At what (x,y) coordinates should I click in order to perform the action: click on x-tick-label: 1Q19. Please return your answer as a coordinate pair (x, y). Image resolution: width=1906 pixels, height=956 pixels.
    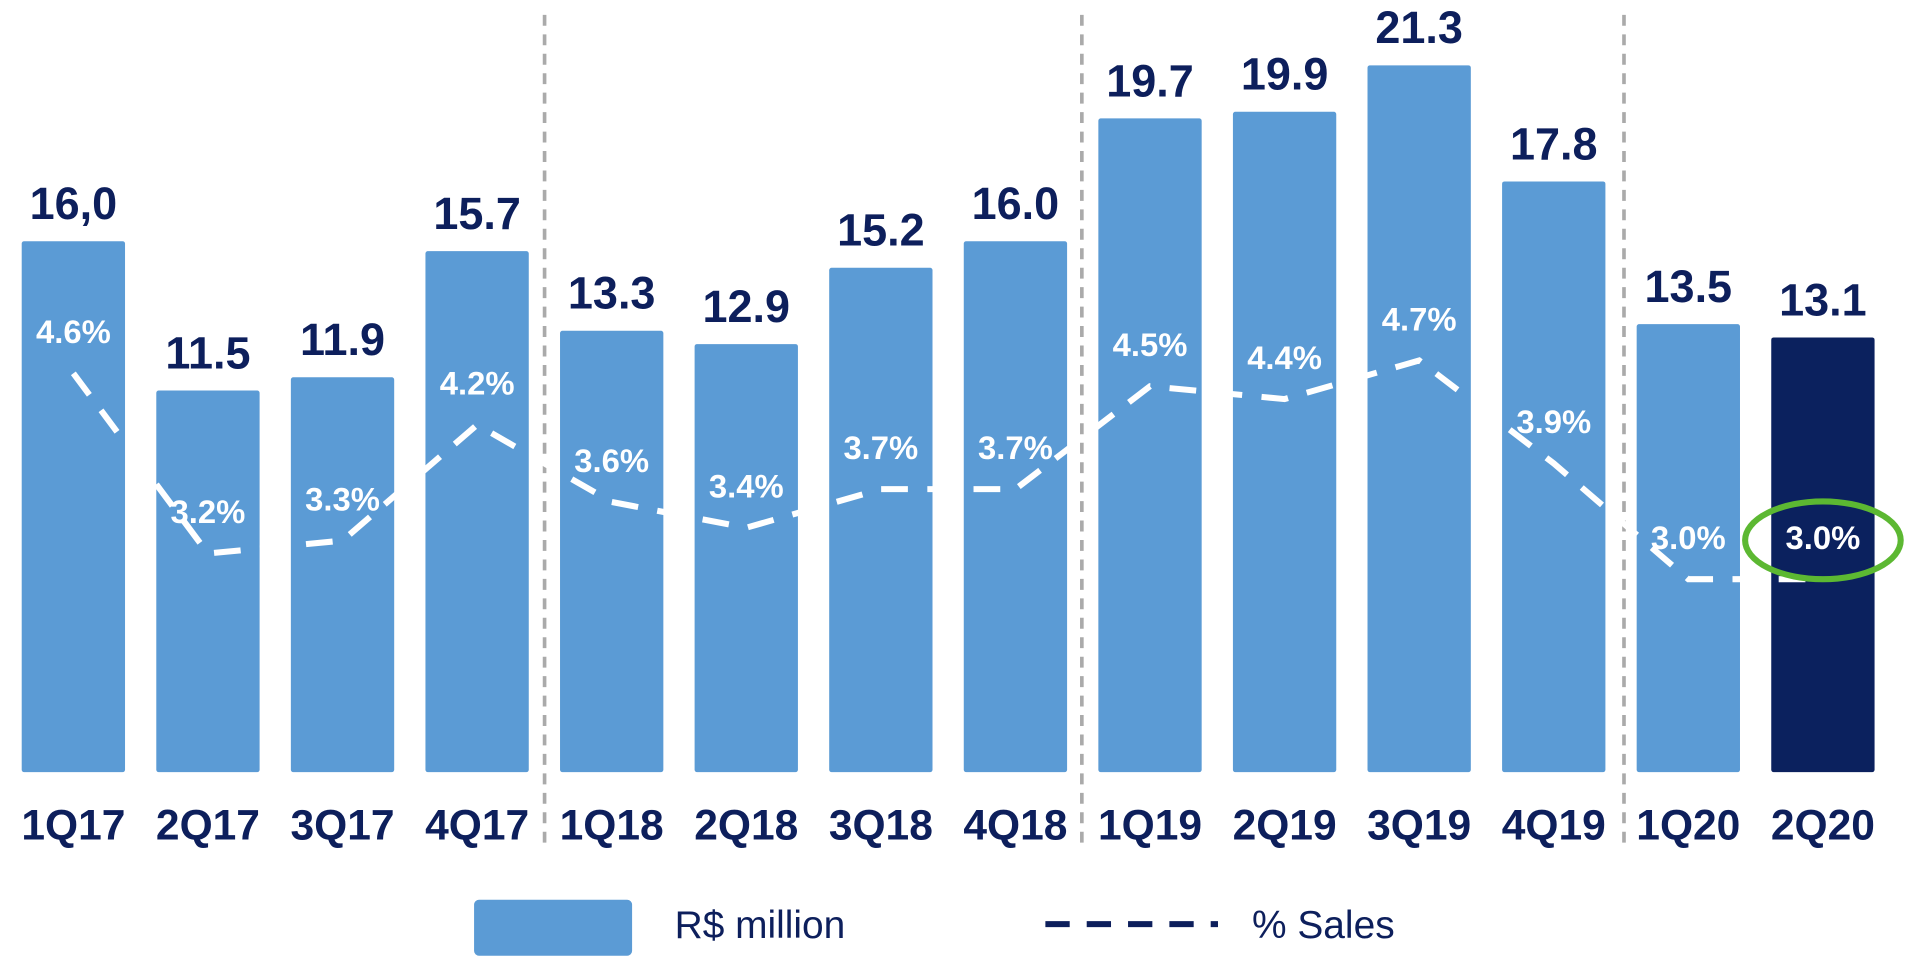
    Looking at the image, I should click on (1150, 825).